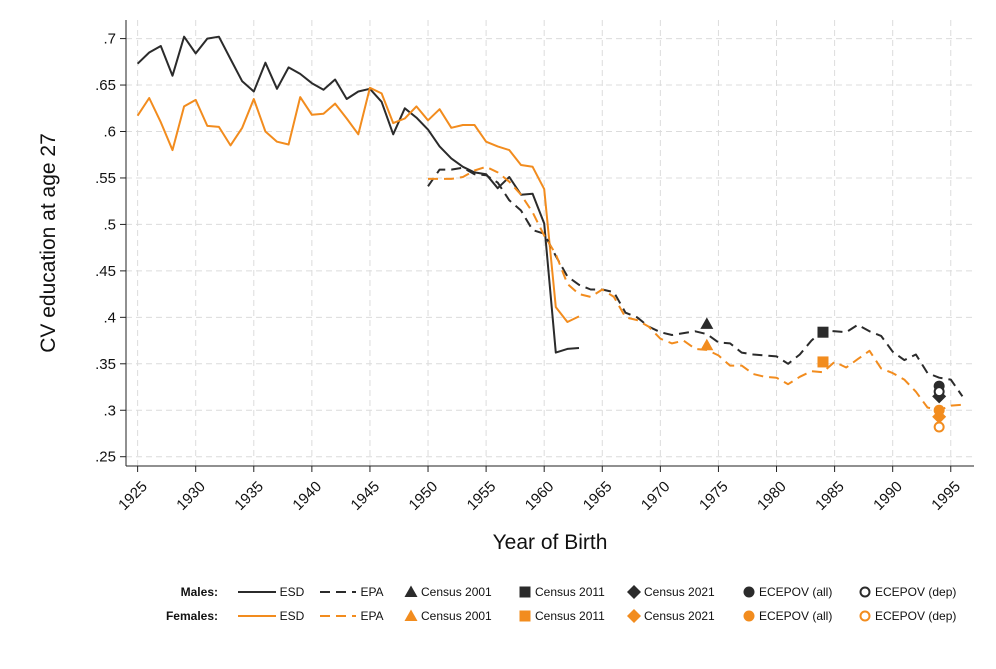 Image resolution: width=996 pixels, height=669 pixels. What do you see at coordinates (456, 592) in the screenshot?
I see `legend-label-males-census-2001: Census 2001` at bounding box center [456, 592].